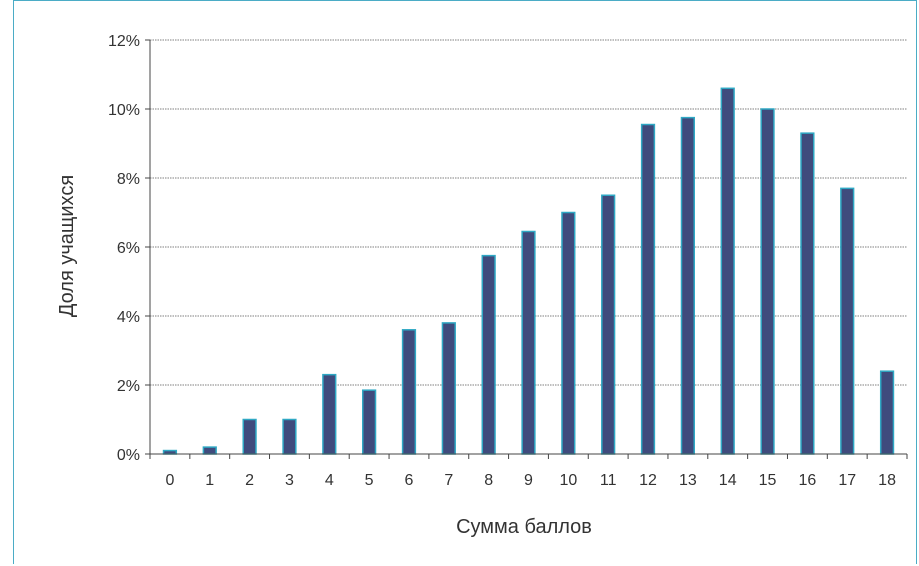 The image size is (919, 566). I want to click on y-tick-labels: 0% 2% 4% 6% 8% 10% 12%, so click(124, 248).